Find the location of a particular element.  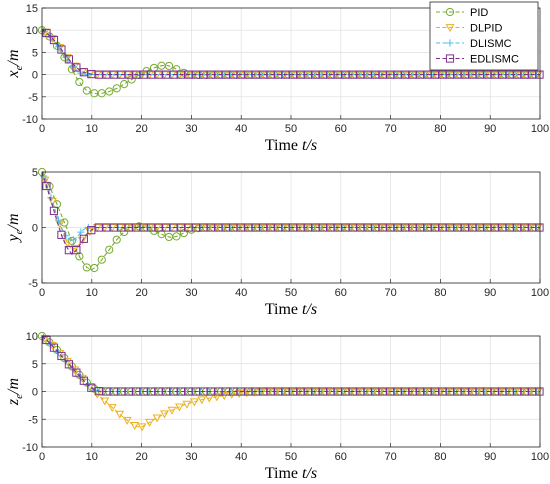

legend-label: DLISMC is located at coordinates (491, 44).